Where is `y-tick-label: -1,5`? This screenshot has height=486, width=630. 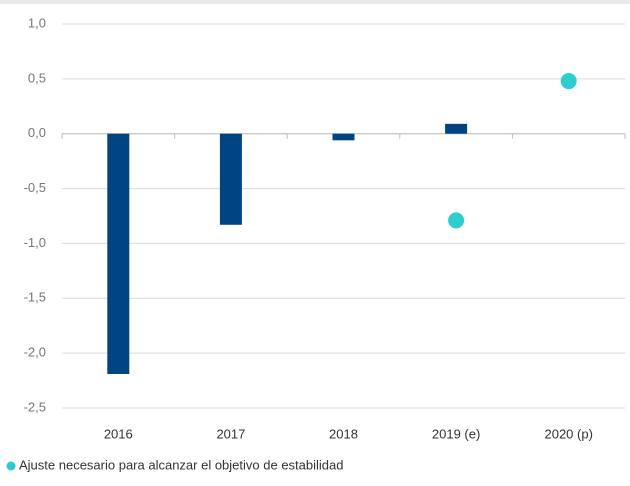 y-tick-label: -1,5 is located at coordinates (35, 297).